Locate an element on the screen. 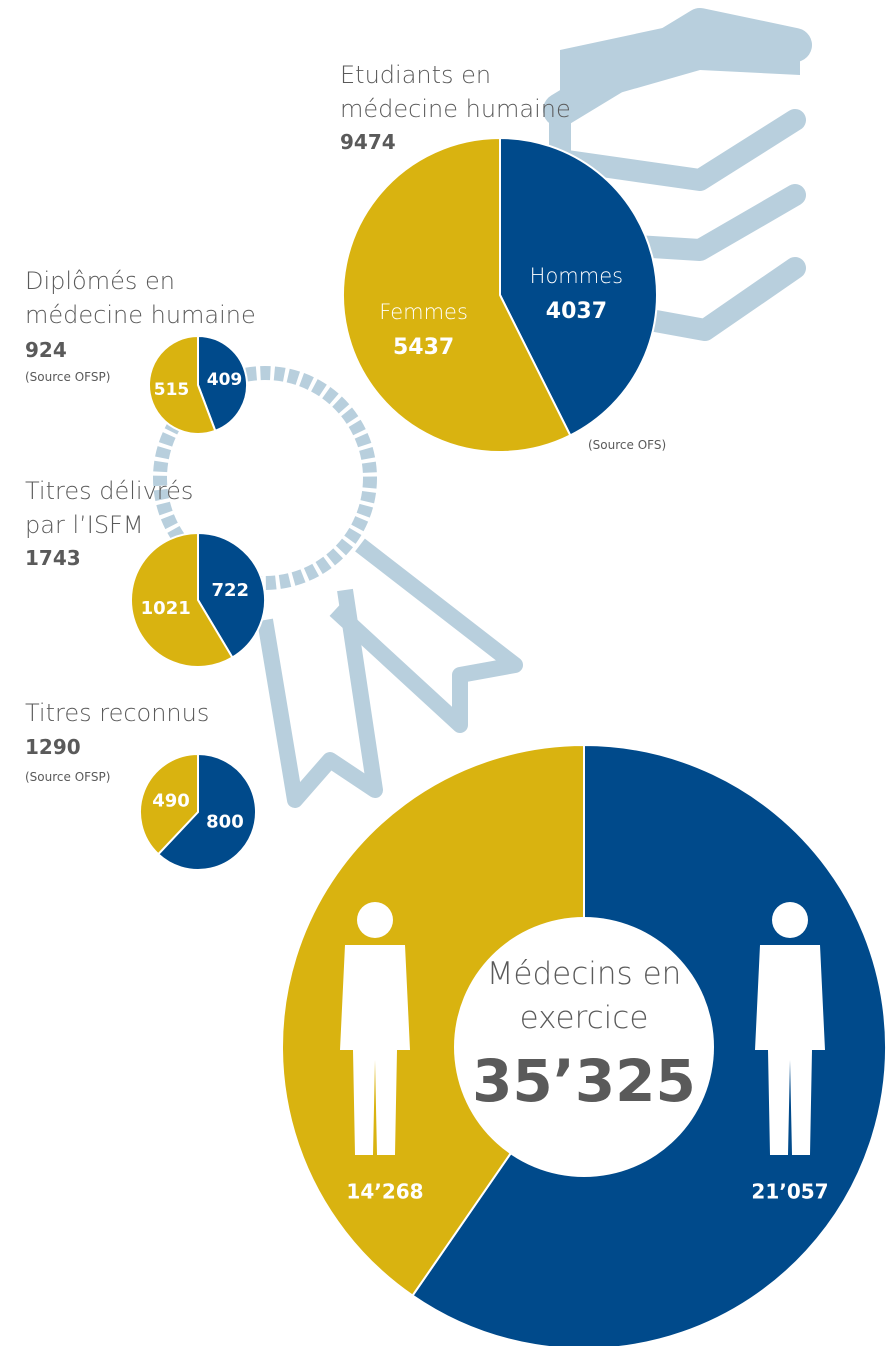  pie-total: 1290 is located at coordinates (53, 747).